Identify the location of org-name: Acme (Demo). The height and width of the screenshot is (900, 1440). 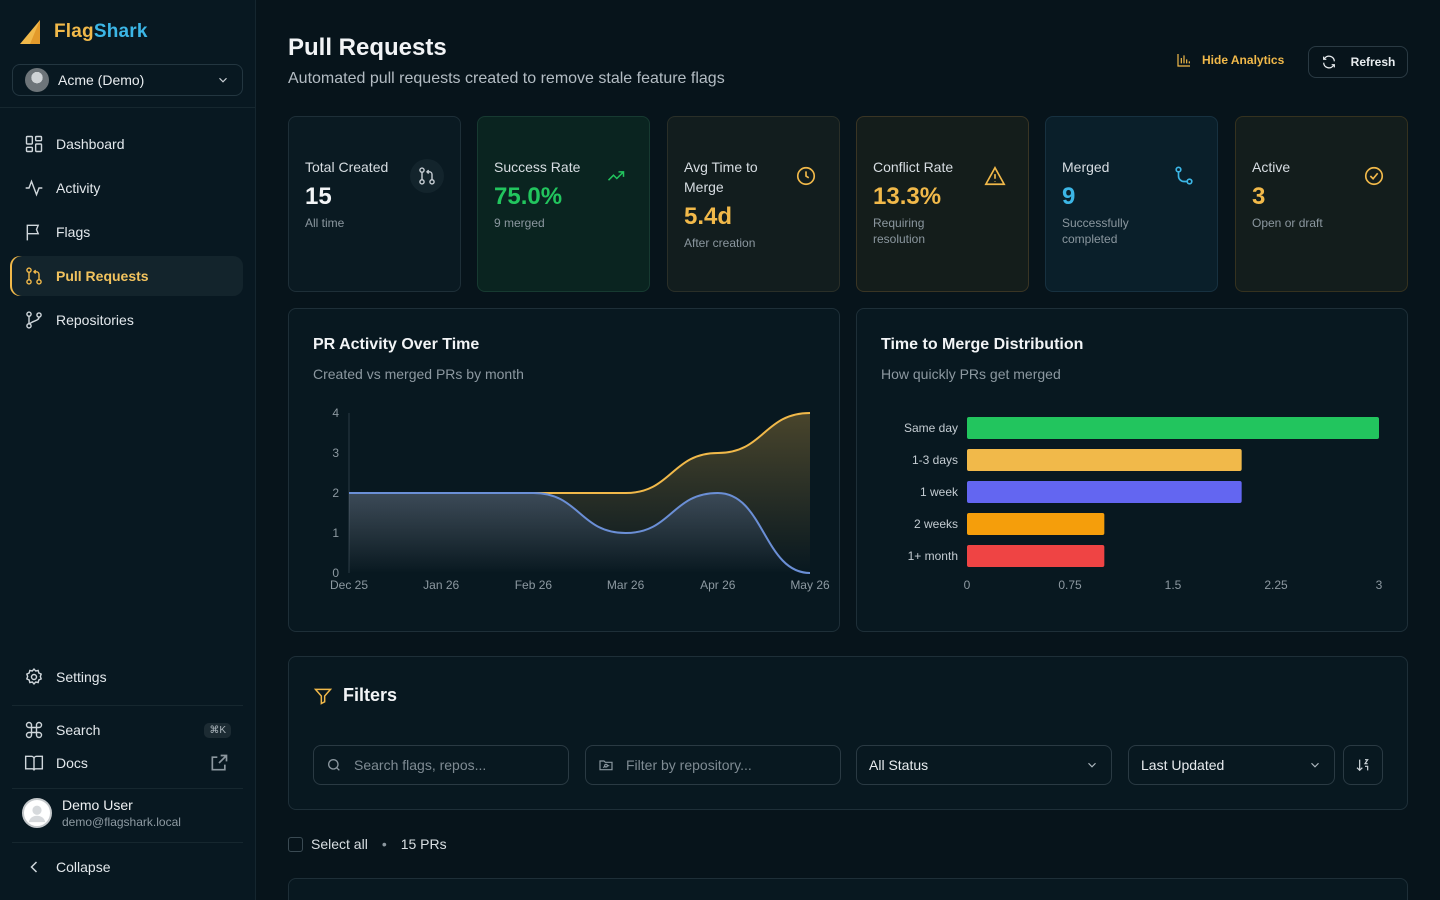
(101, 80).